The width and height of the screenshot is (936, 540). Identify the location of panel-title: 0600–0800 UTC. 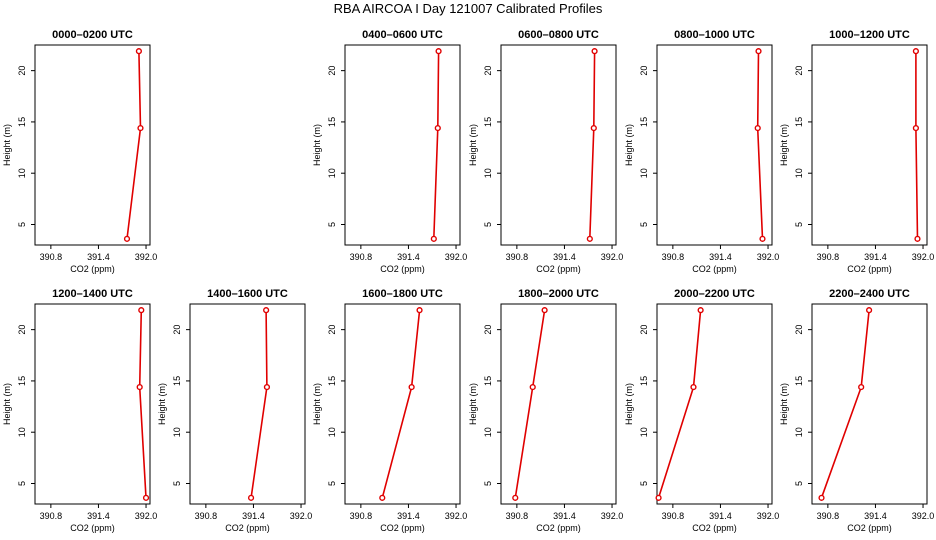
(558, 35).